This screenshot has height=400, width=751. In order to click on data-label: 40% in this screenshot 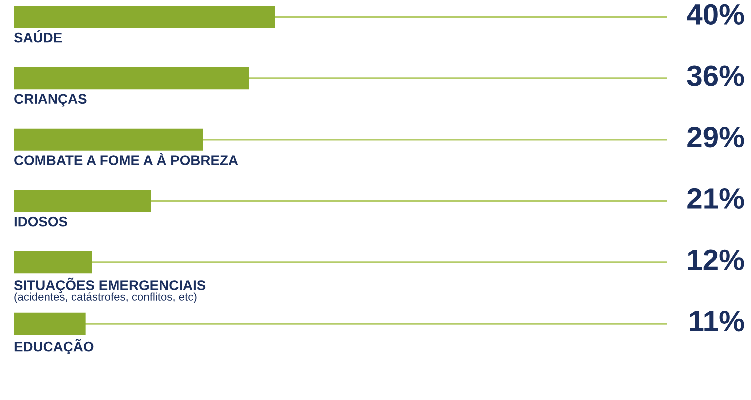, I will do `click(715, 15)`.